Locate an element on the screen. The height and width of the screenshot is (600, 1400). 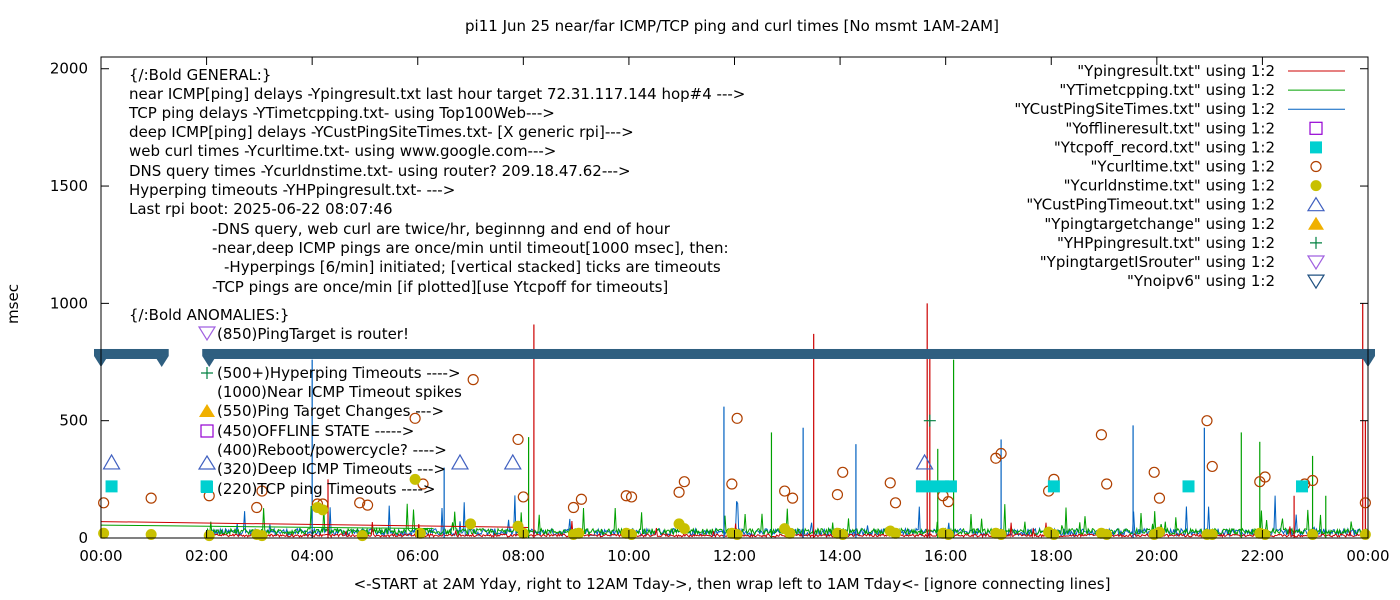
series-tcp-line is located at coordinates (787, 520).